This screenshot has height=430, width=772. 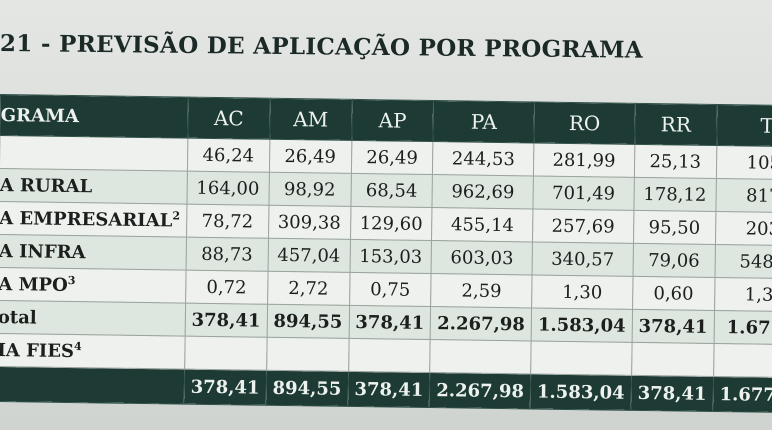 I want to click on cell: 309,38, so click(x=309, y=222).